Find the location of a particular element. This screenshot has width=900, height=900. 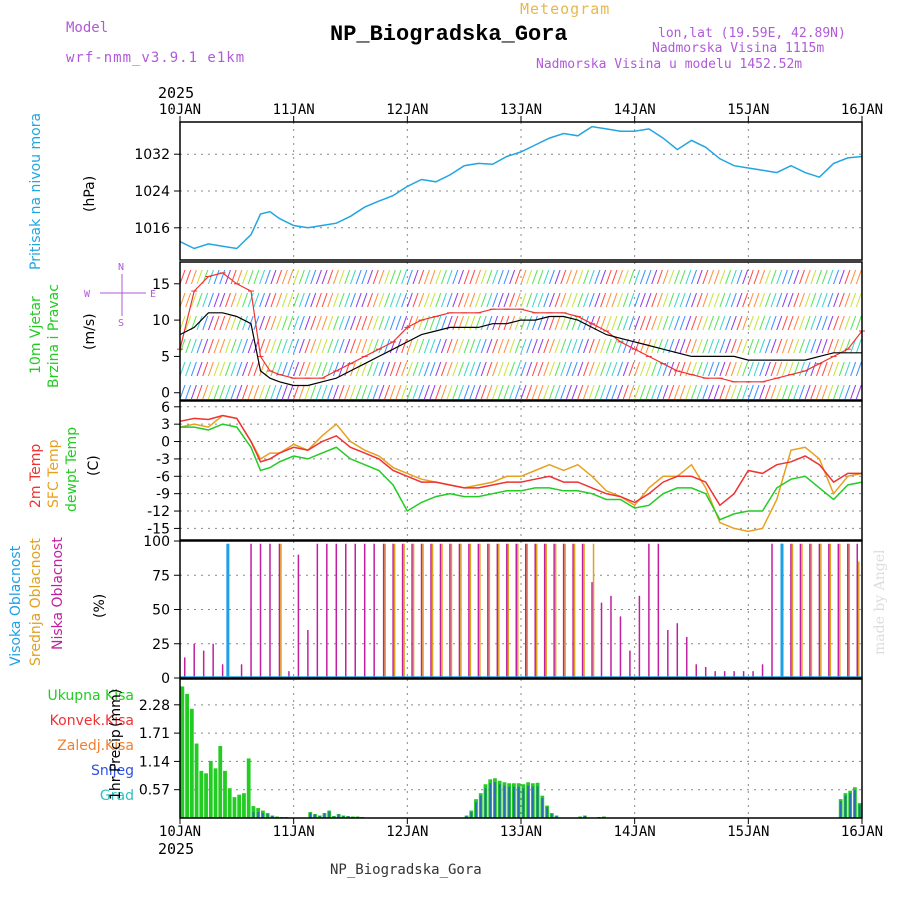

precip-ylabel: 1hr Precip is located at coordinates (116, 764).